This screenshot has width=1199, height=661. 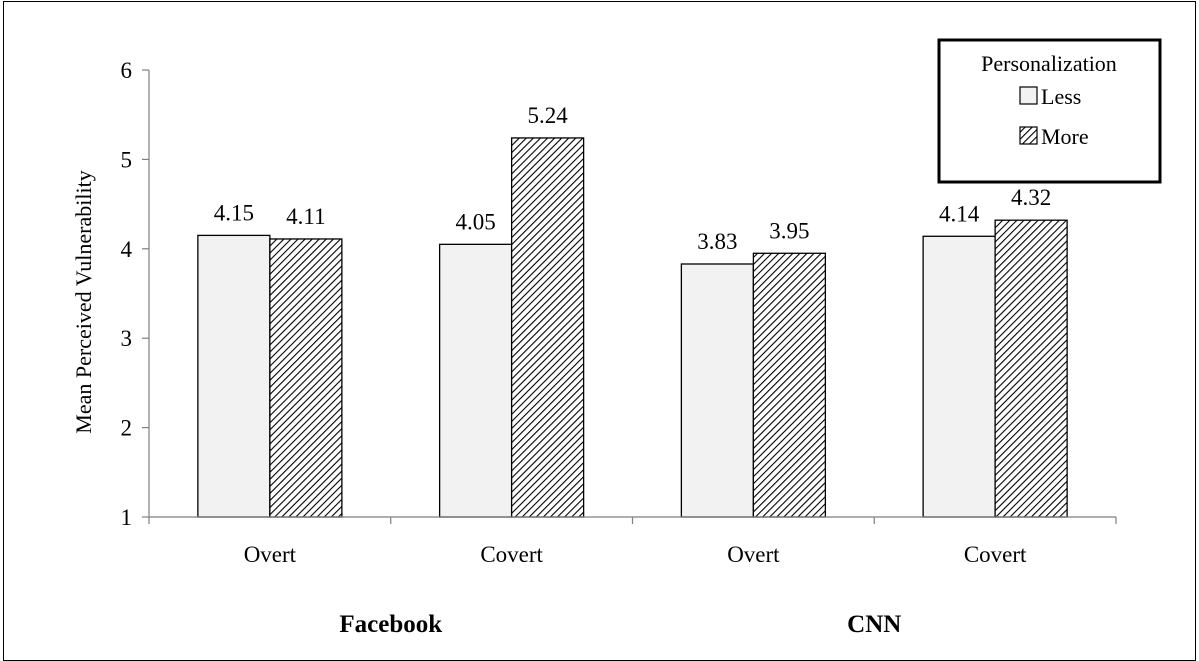 What do you see at coordinates (83, 301) in the screenshot?
I see `y-axis-title: Mean Perceived Vulnerability` at bounding box center [83, 301].